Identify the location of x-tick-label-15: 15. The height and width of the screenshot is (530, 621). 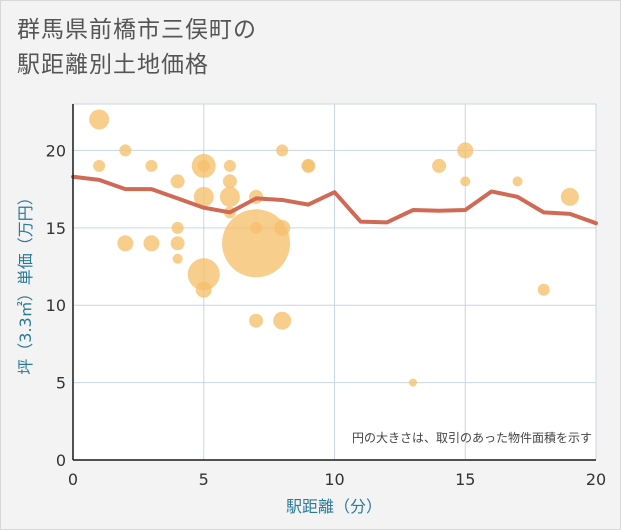
(465, 479).